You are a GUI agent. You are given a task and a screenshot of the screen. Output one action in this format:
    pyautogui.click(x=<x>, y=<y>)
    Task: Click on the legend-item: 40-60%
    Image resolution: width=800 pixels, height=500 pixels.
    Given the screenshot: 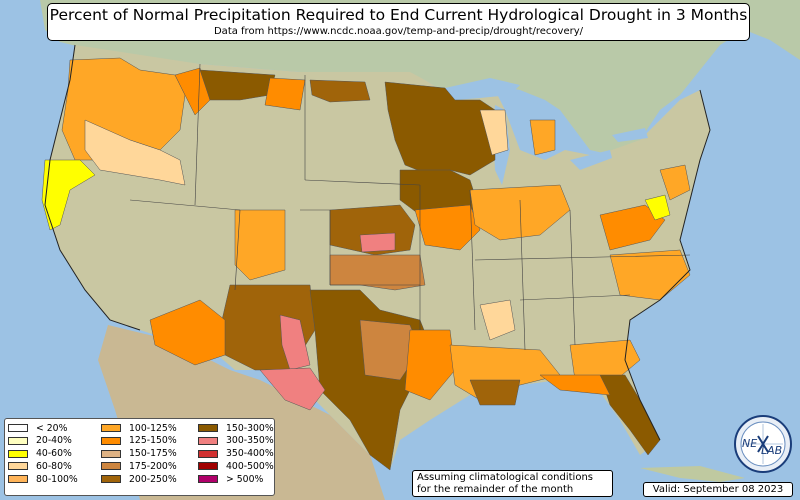 What is the action you would take?
    pyautogui.click(x=41, y=454)
    